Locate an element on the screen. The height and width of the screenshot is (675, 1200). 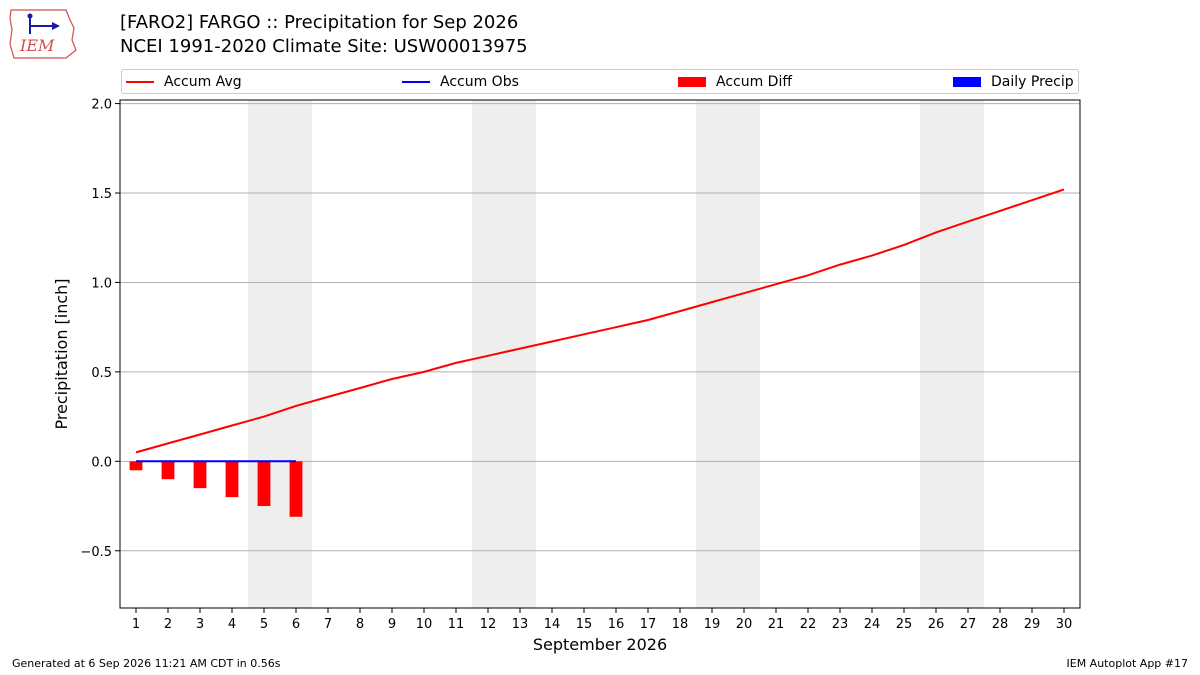
legend-item-accum-diff: Accum Diff is located at coordinates (735, 82).